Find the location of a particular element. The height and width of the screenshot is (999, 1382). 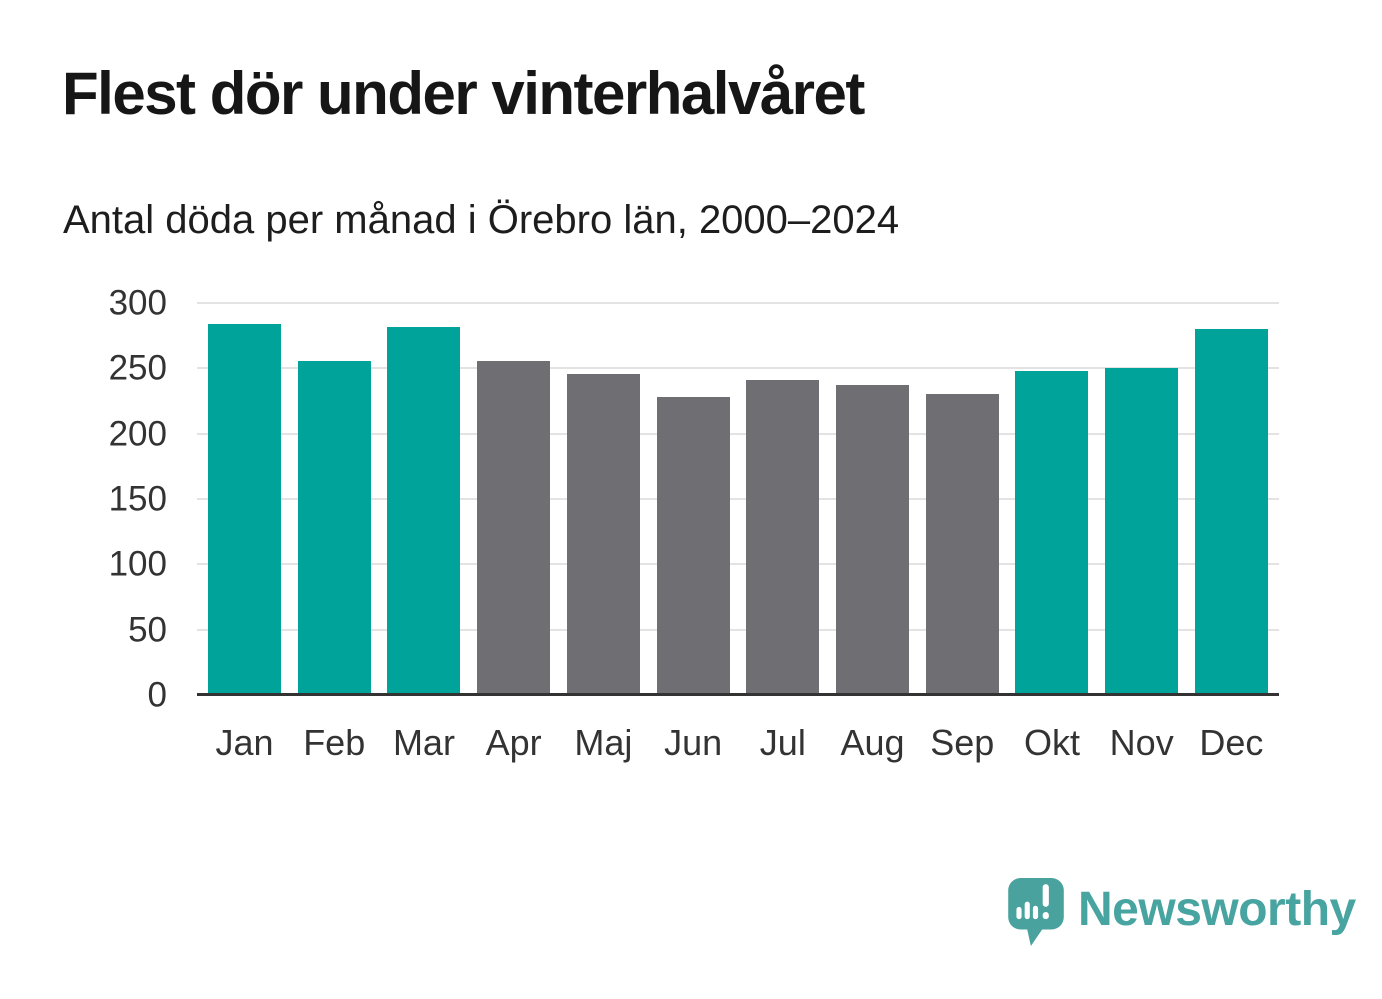

y-tick-label-100: 100 is located at coordinates (137, 564).